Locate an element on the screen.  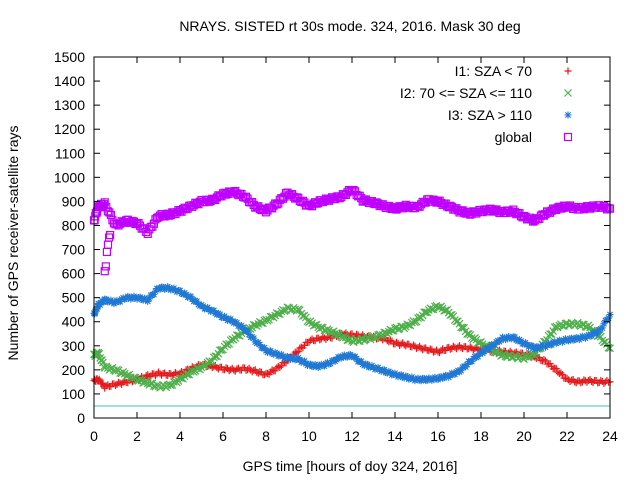
y-tick-label: 1300 is located at coordinates (69, 105).